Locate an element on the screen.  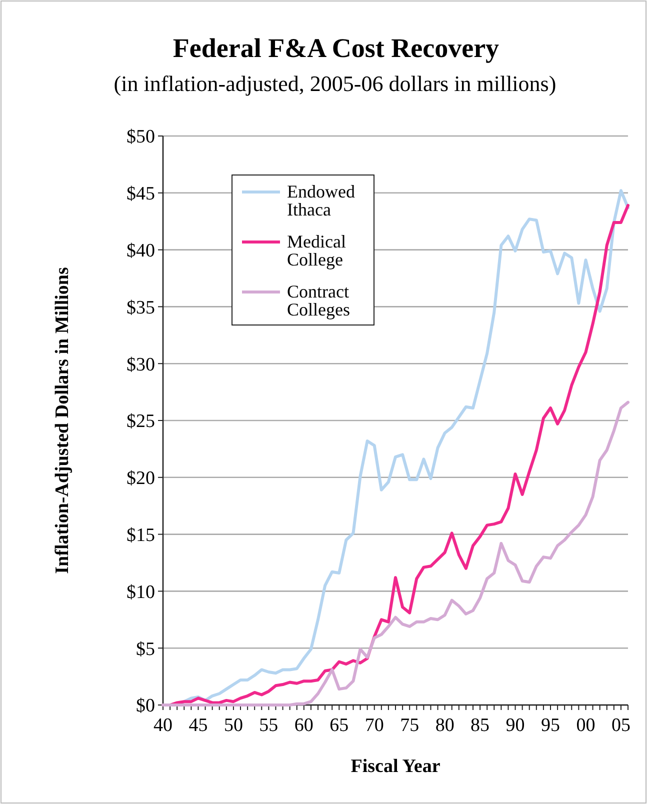
legend-label: Medical College is located at coordinates (316, 250).